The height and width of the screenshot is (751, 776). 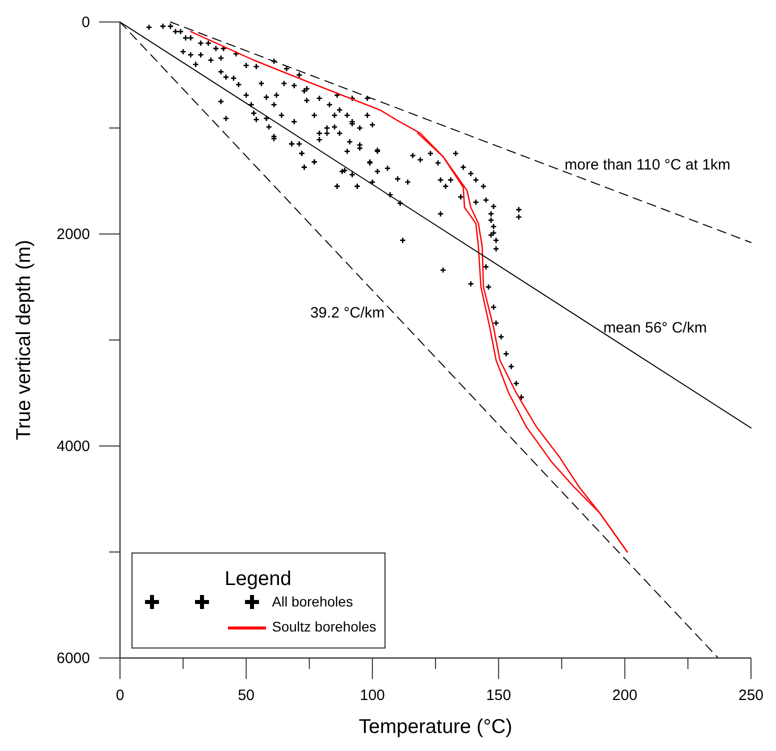 I want to click on annotation: 39.2 °C/km, so click(x=347, y=313).